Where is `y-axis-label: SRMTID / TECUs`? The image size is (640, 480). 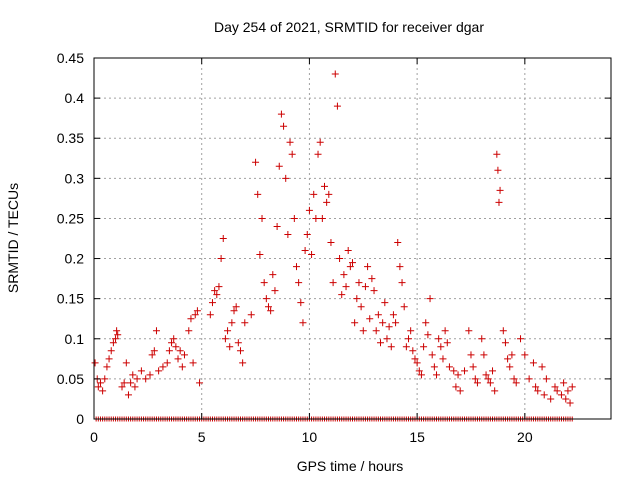 y-axis-label: SRMTID / TECUs is located at coordinates (13, 238).